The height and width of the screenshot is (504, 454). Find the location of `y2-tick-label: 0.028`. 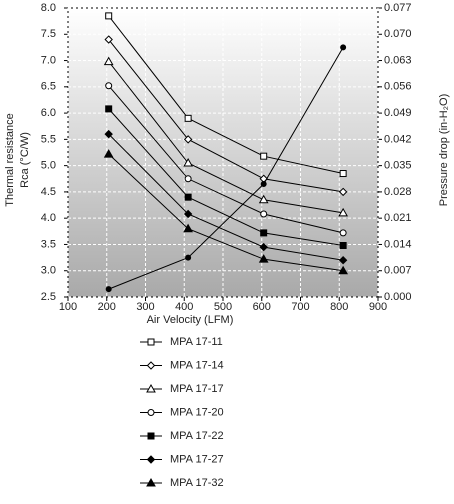

y2-tick-label: 0.028 is located at coordinates (398, 192).